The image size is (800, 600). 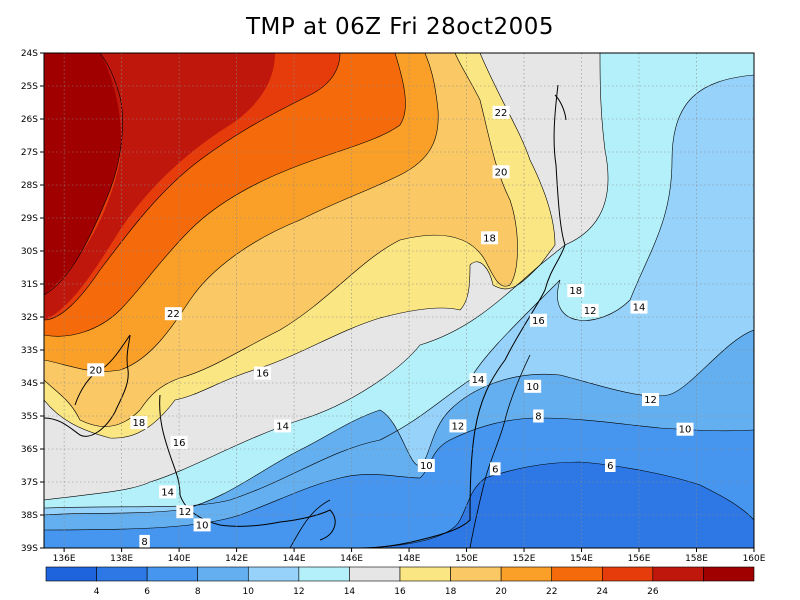 What do you see at coordinates (29, 285) in the screenshot?
I see `lat-tick-label: 31S` at bounding box center [29, 285].